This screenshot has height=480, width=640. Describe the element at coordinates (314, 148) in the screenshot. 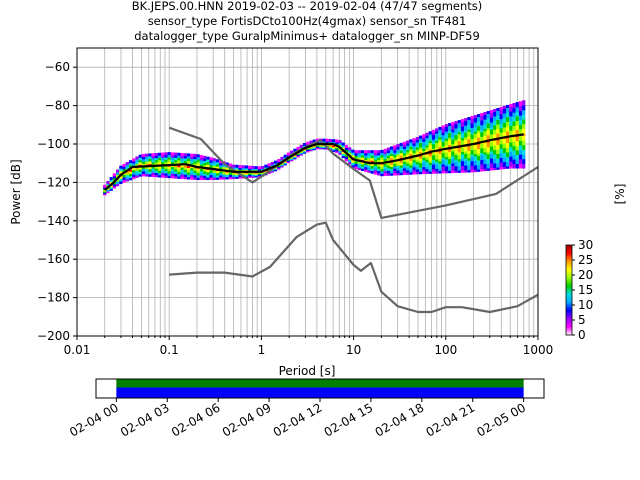

I see `probability-density` at that location.